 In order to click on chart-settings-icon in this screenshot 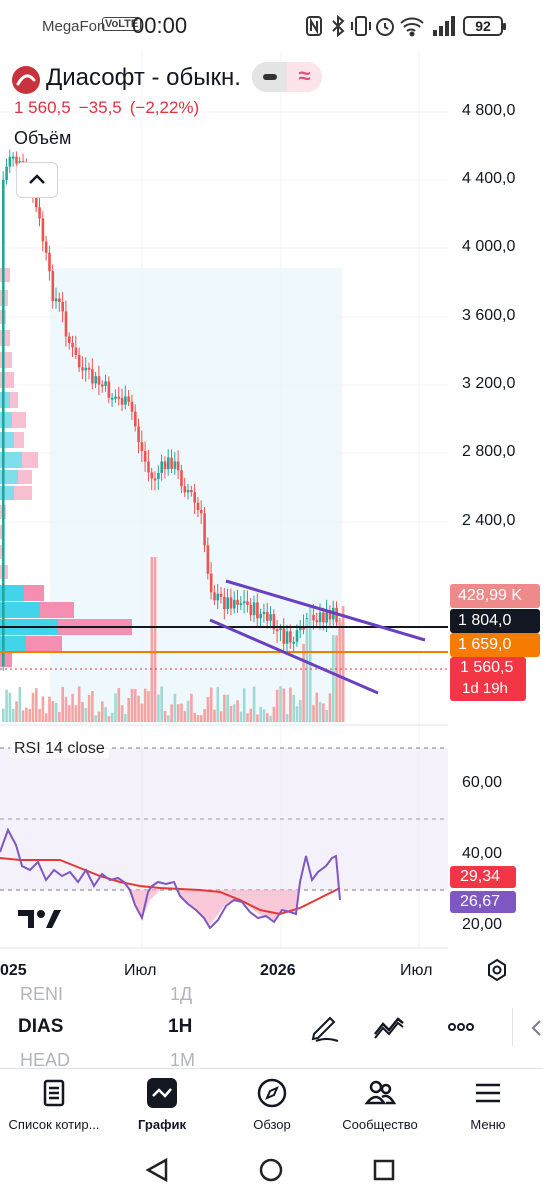, I will do `click(497, 970)`.